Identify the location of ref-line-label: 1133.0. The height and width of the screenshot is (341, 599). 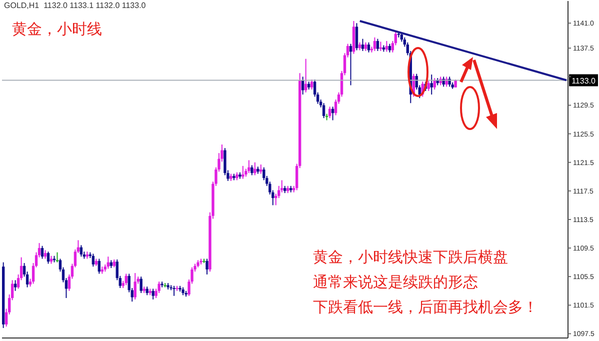
(584, 81).